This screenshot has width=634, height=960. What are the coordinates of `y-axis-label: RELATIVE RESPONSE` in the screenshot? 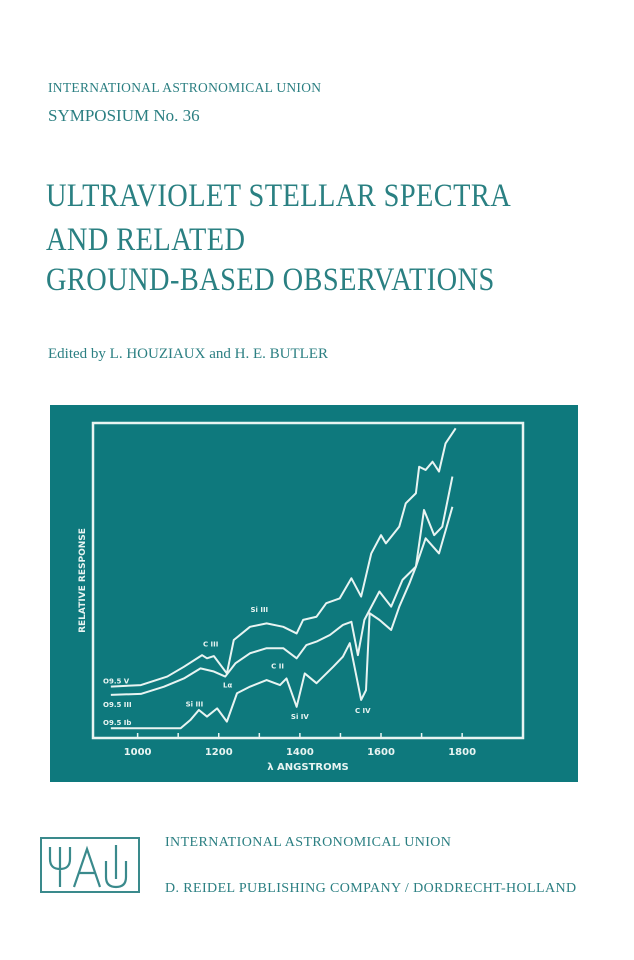 It's located at (83, 580).